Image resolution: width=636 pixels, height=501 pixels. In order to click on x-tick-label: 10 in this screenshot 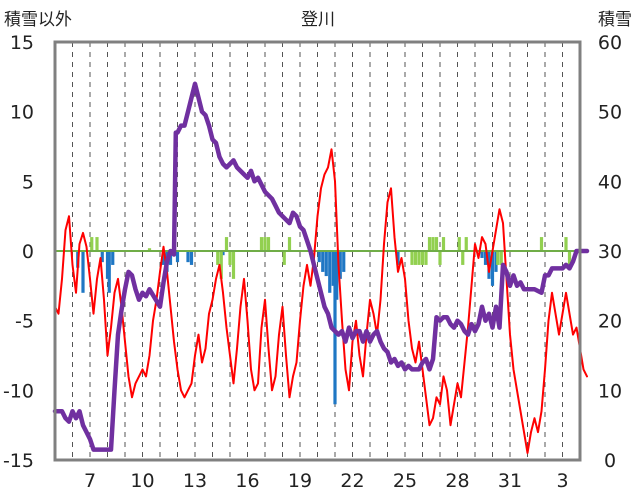, I will do `click(142, 481)`.